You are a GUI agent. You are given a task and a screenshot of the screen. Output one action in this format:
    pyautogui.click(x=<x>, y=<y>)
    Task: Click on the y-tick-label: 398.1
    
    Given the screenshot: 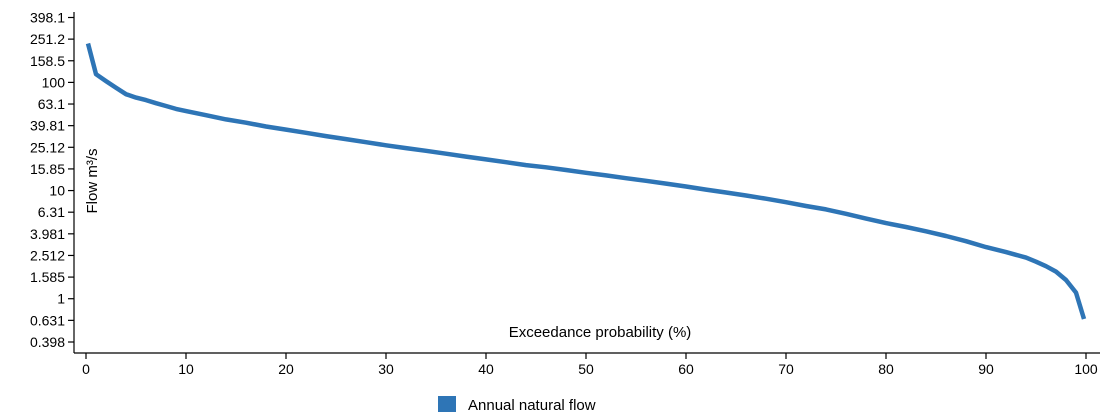 What is the action you would take?
    pyautogui.click(x=47, y=18)
    